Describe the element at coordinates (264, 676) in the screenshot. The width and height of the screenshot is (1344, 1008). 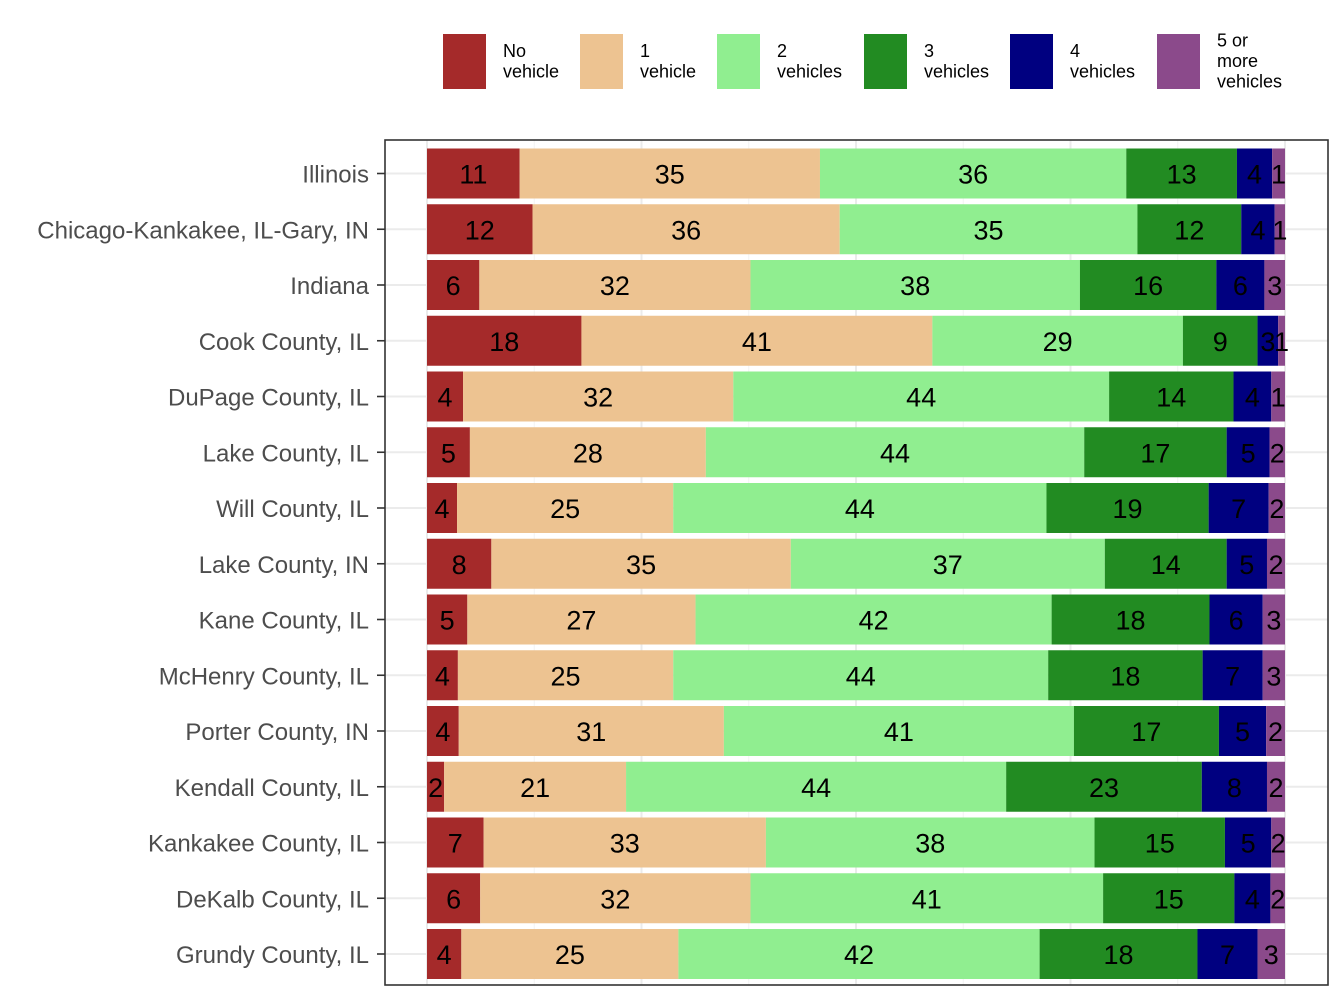
I see `y-axis-label: McHenry County, IL` at that location.